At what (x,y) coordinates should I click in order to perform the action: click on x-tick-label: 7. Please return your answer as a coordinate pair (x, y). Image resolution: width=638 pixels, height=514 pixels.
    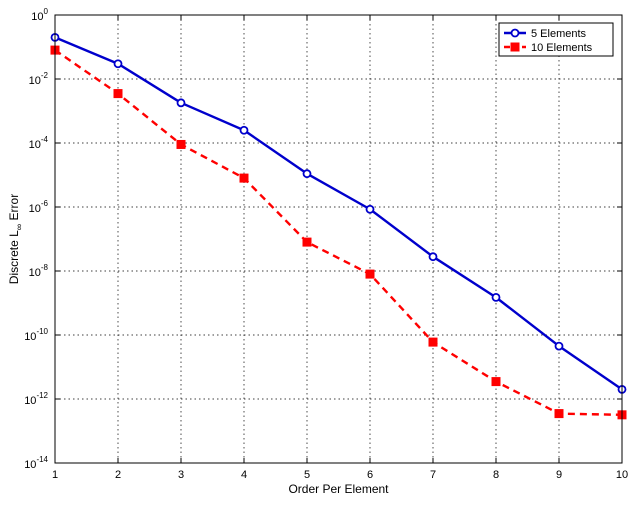
    Looking at the image, I should click on (433, 475).